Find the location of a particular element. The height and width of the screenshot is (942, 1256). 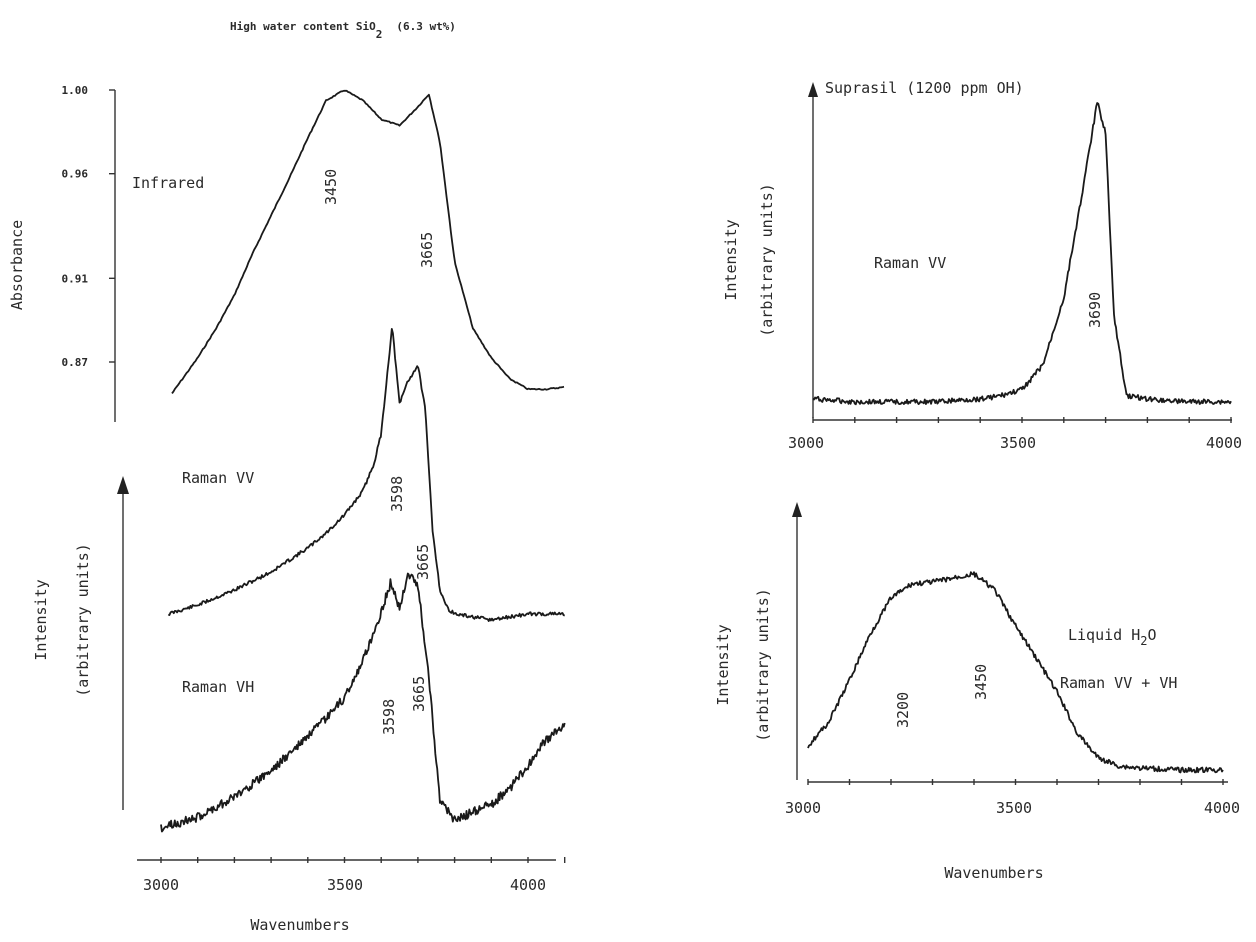

peak-label-vv-3665: 3665 is located at coordinates (423, 562).